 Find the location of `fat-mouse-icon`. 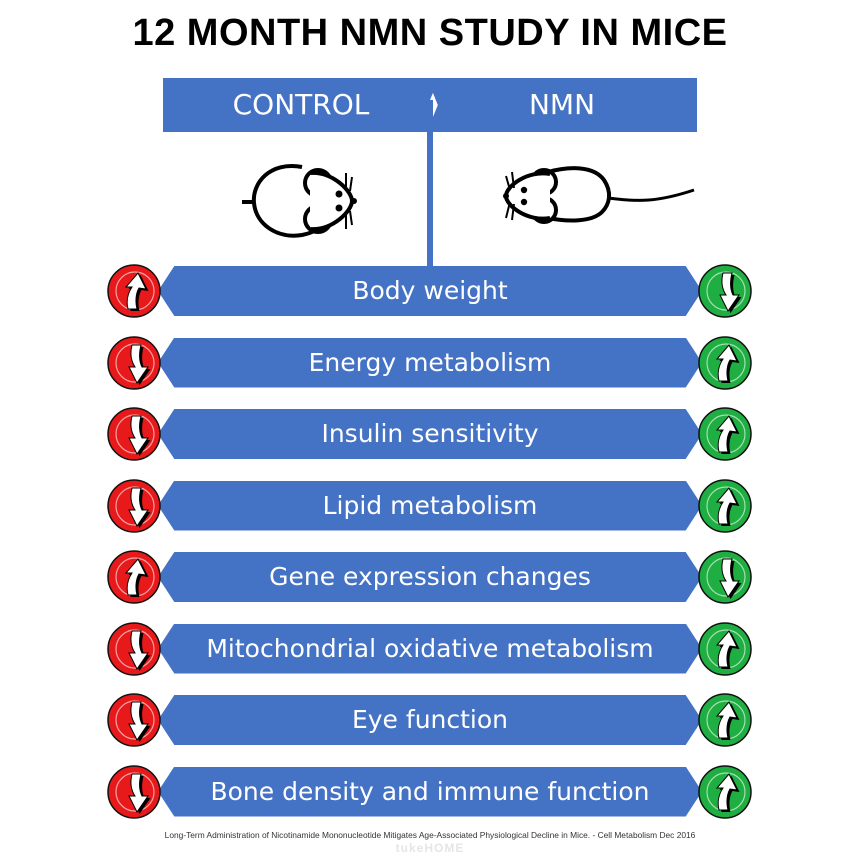

fat-mouse-icon is located at coordinates (299, 201).